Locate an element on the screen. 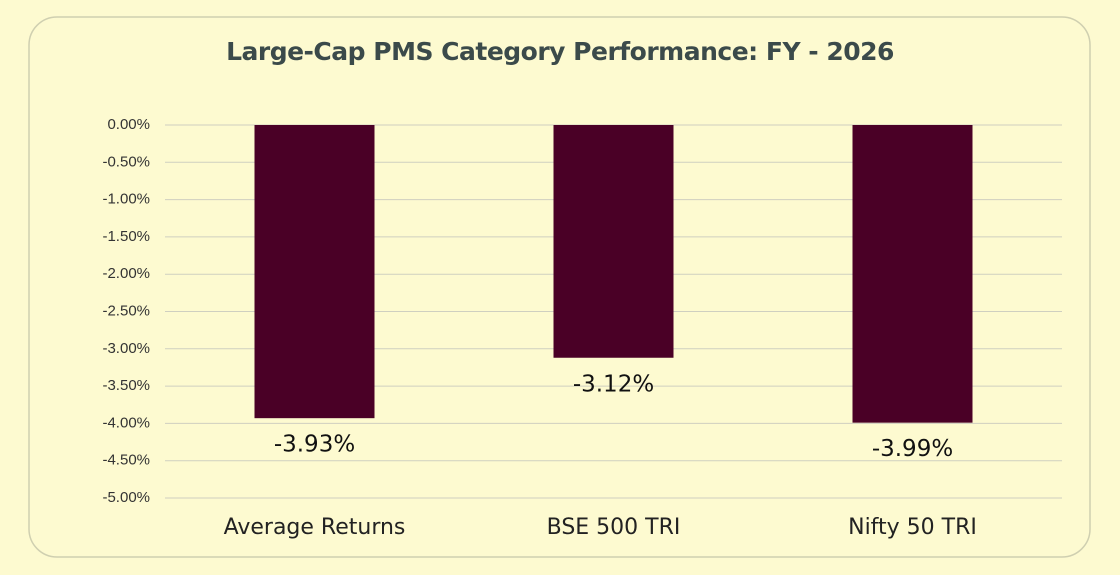 This screenshot has height=575, width=1120. value-label: -3.93% is located at coordinates (314, 445).